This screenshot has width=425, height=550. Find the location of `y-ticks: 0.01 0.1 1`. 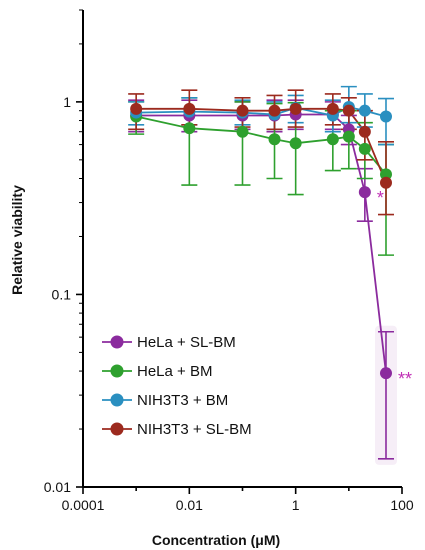

y-ticks: 0.01 0.1 1 is located at coordinates (63, 252).